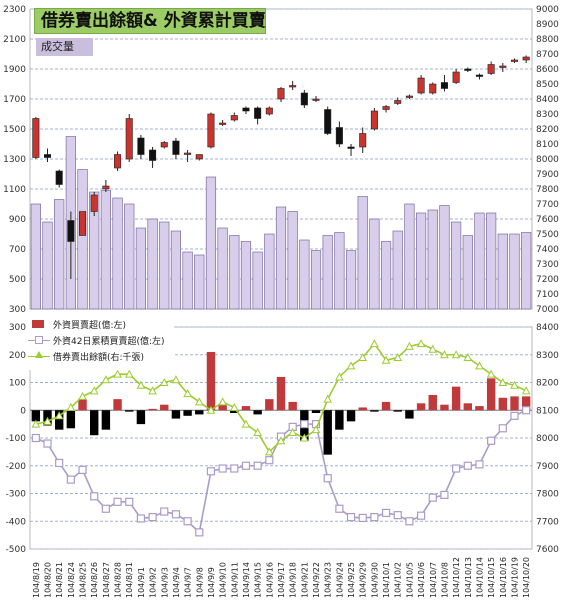 The height and width of the screenshot is (600, 562). Describe the element at coordinates (211, 582) in the screenshot. I see `x-tick-label: 104/9/9` at that location.